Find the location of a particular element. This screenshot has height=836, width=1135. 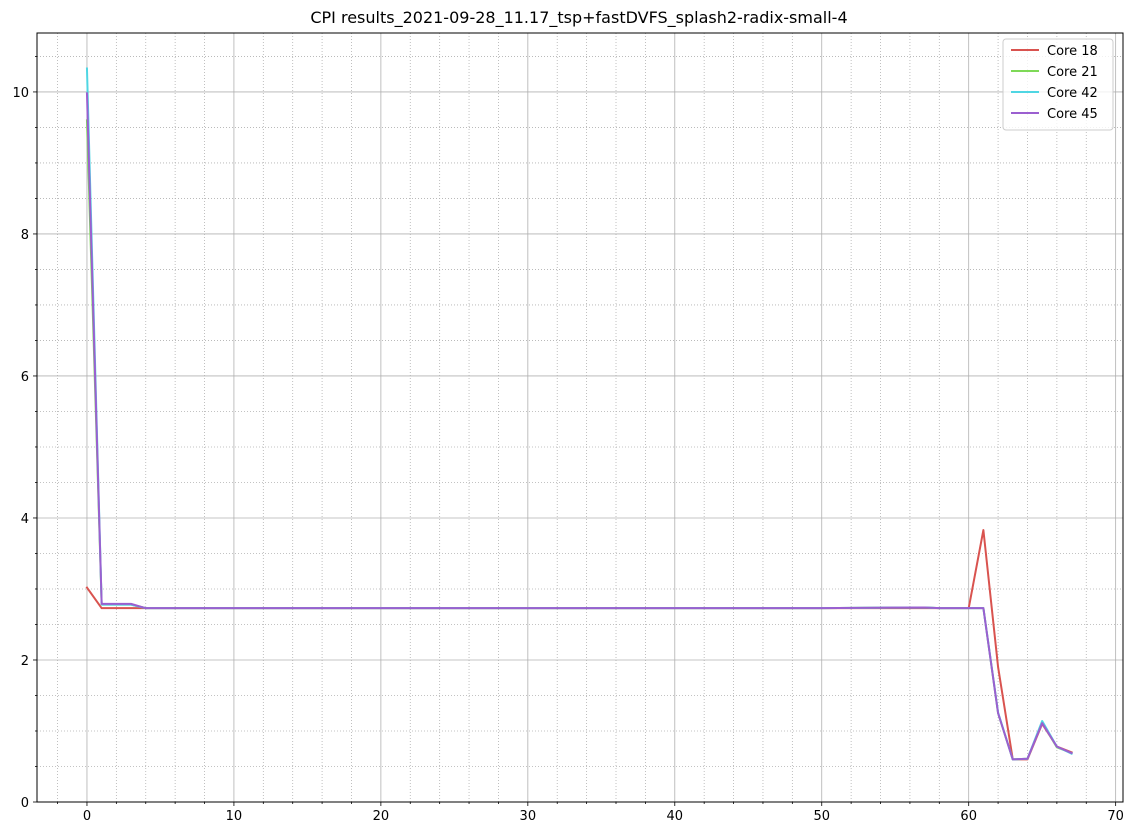

x-tick-label: 10 is located at coordinates (234, 816).